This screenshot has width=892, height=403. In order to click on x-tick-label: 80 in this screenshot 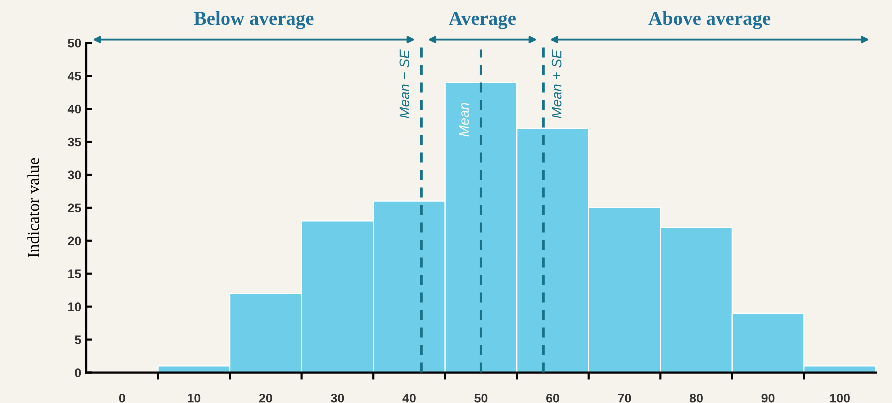, I will do `click(696, 398)`.